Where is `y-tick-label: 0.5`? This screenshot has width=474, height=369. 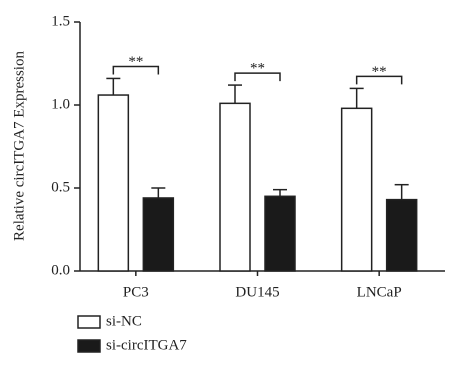 y-tick-label: 0.5 is located at coordinates (60, 187).